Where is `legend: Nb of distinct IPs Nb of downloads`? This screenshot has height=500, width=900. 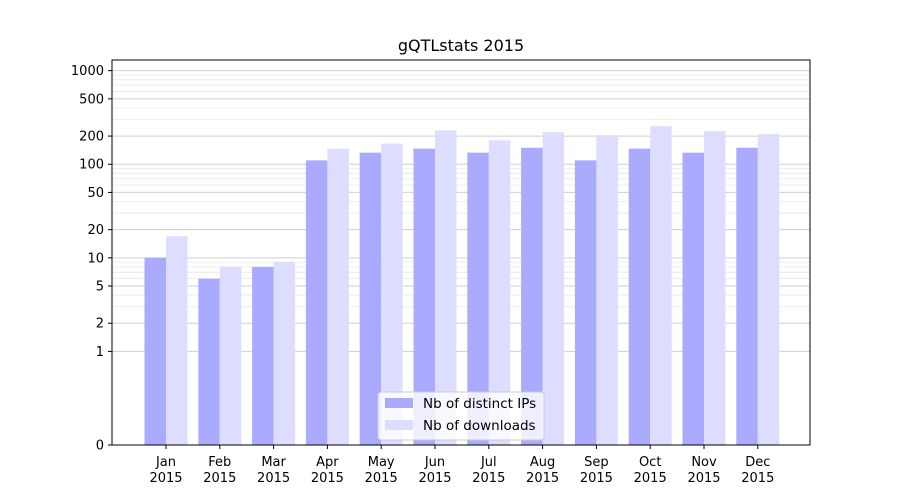
legend: Nb of distinct IPs Nb of downloads is located at coordinates (461, 416).